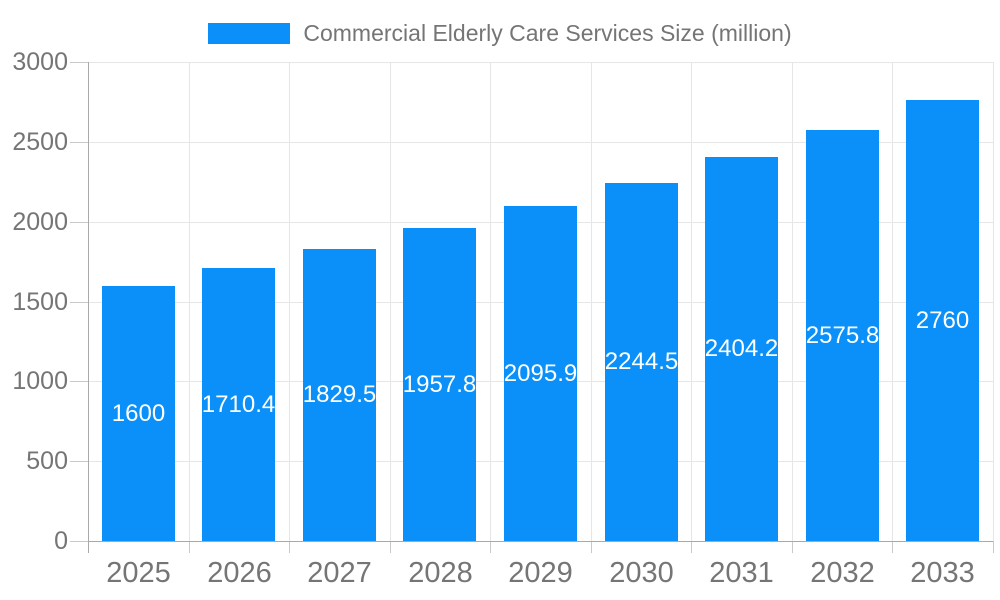  I want to click on y-axis-label: 1000, so click(40, 381).